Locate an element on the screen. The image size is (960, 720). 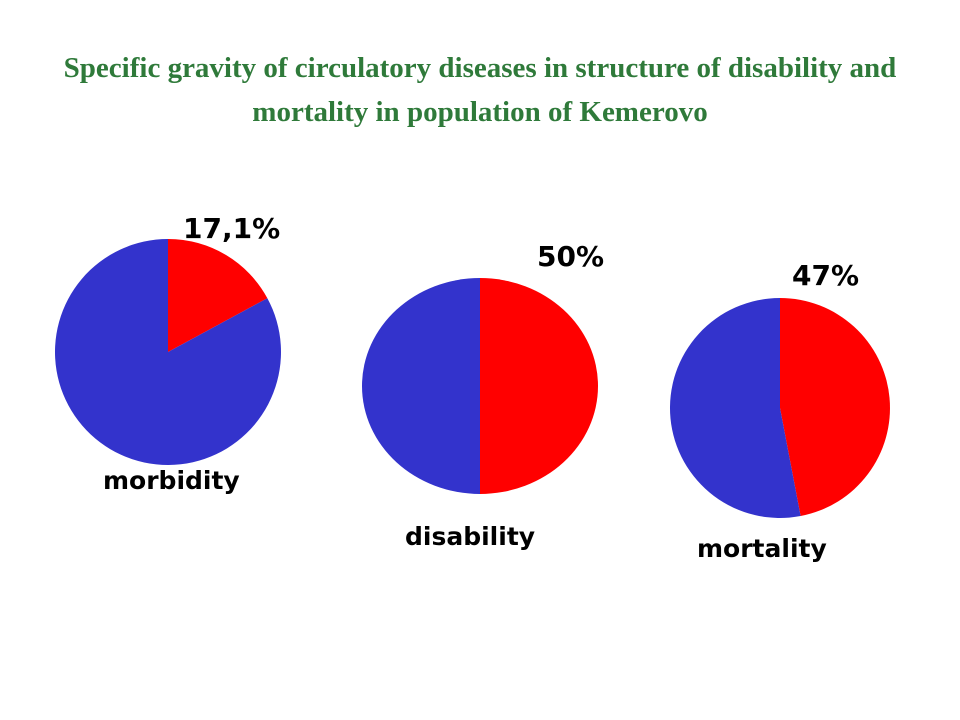
pie-slice-mortality-remainder is located at coordinates (735, 408).